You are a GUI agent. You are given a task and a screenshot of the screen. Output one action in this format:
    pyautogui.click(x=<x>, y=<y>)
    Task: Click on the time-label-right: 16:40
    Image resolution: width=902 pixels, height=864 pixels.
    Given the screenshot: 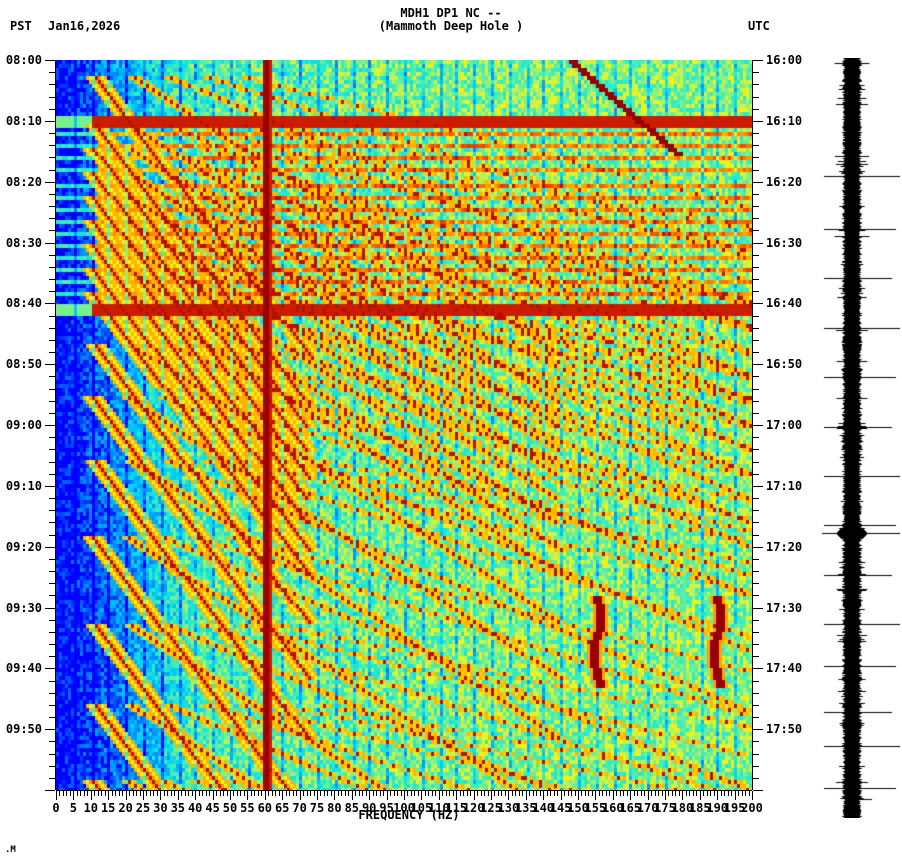 What is the action you would take?
    pyautogui.click(x=784, y=303)
    